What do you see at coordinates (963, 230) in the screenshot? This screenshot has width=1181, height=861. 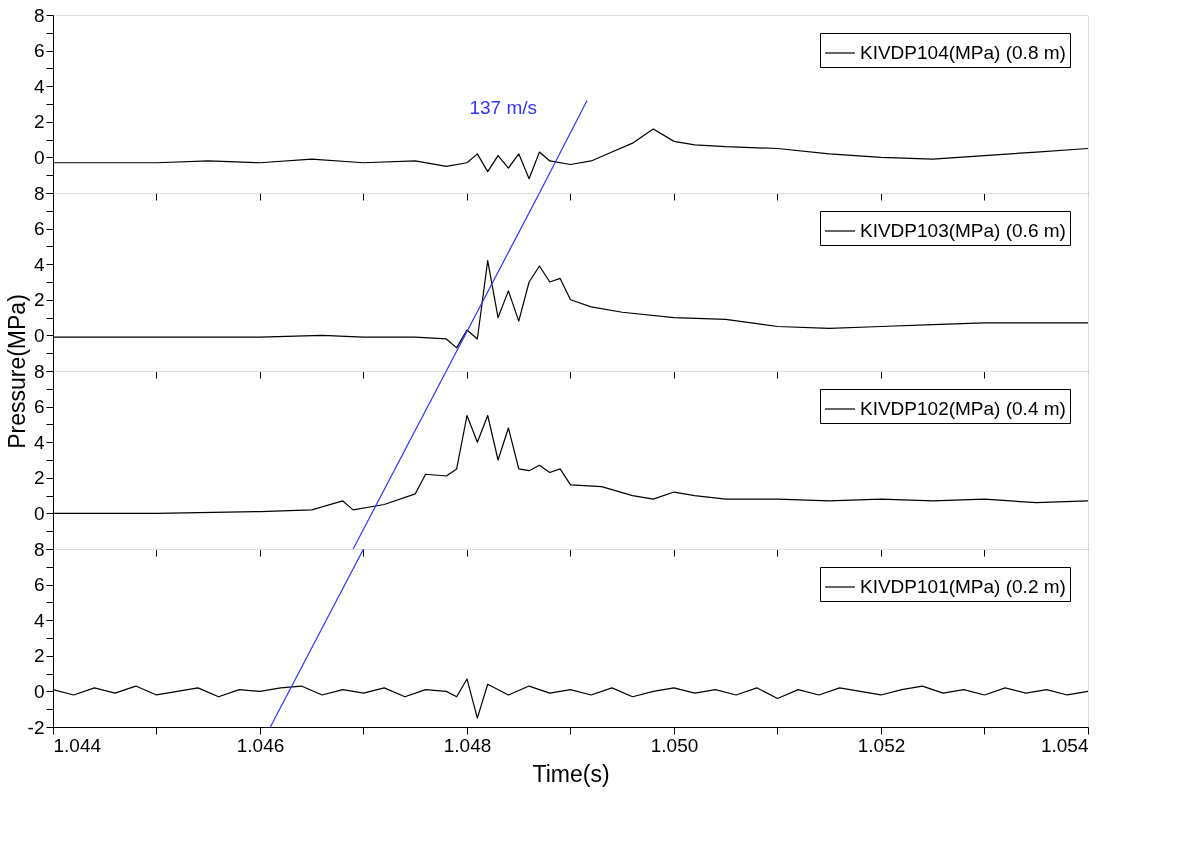 I see `legend-label: KIVDP103(MPa) (0.6 m)` at bounding box center [963, 230].